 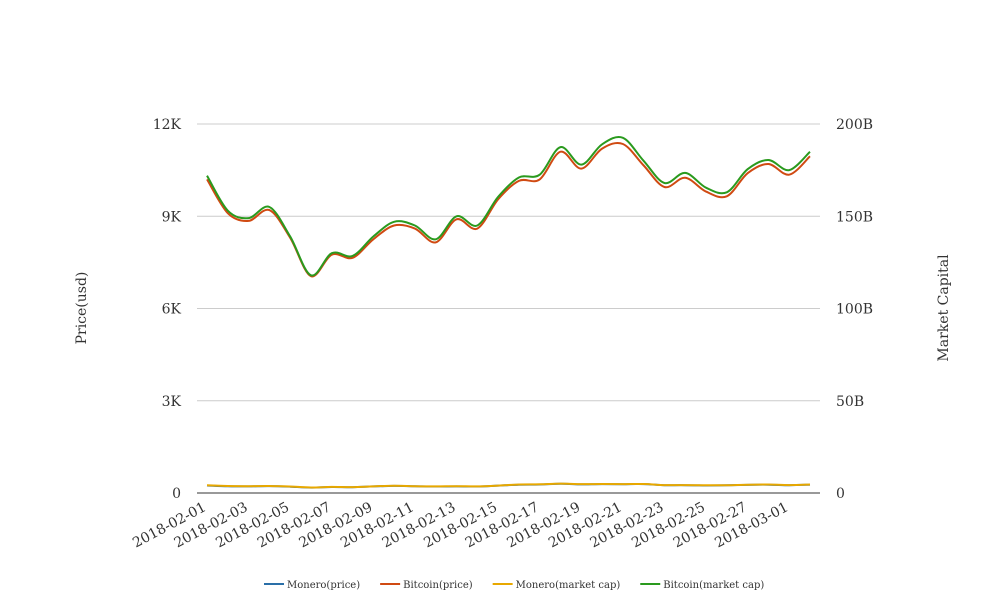 What do you see at coordinates (944, 308) in the screenshot?
I see `right-axis-title: Market Capital` at bounding box center [944, 308].